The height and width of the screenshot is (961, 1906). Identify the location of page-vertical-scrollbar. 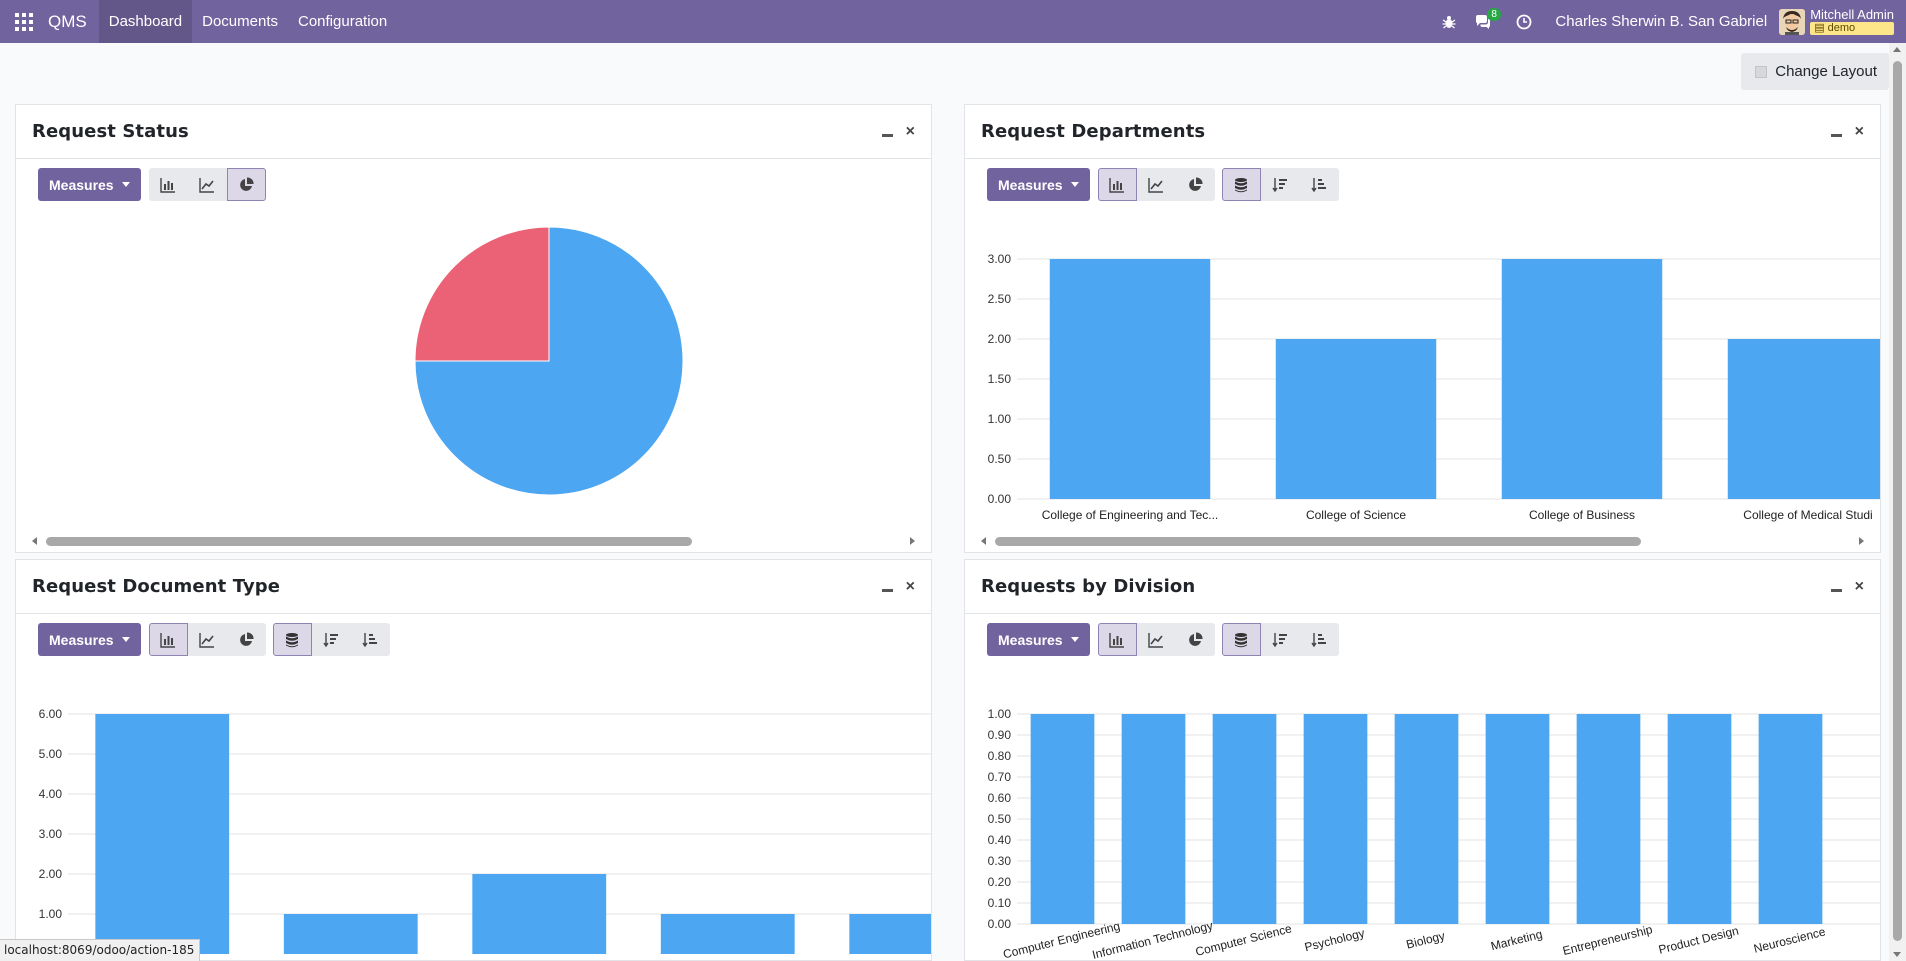
(1897, 502).